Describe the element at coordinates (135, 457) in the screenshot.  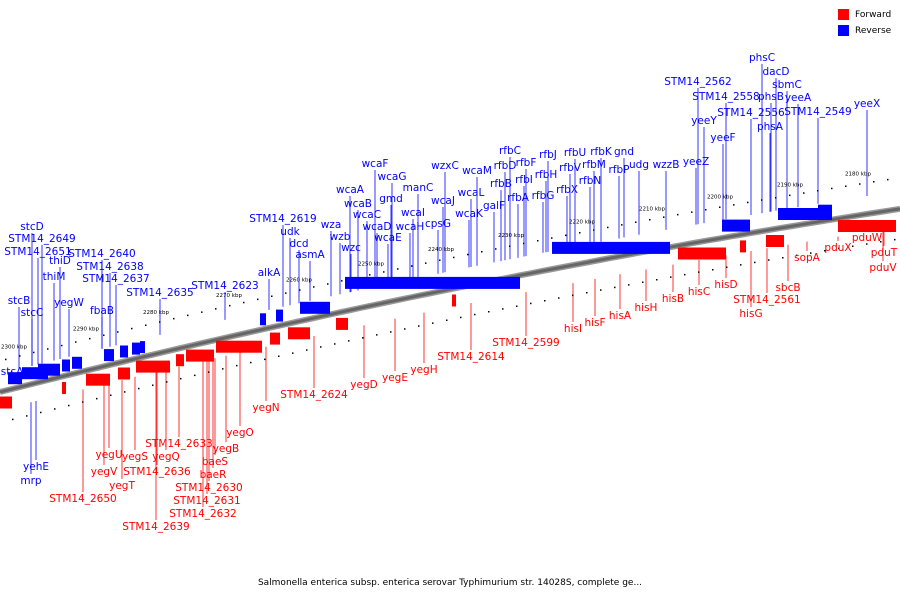
I see `gene-label-yegs: yegS` at that location.